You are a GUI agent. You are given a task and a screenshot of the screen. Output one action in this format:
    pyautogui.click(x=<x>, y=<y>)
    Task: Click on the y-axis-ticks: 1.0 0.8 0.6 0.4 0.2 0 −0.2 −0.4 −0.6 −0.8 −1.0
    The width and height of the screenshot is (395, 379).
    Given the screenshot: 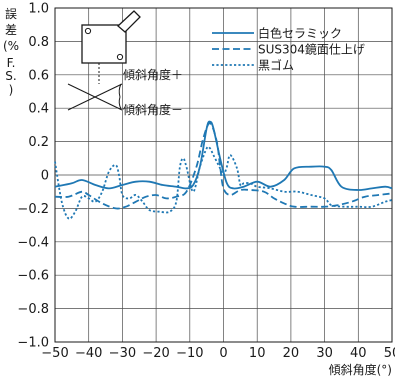 What is the action you would take?
    pyautogui.click(x=33, y=176)
    